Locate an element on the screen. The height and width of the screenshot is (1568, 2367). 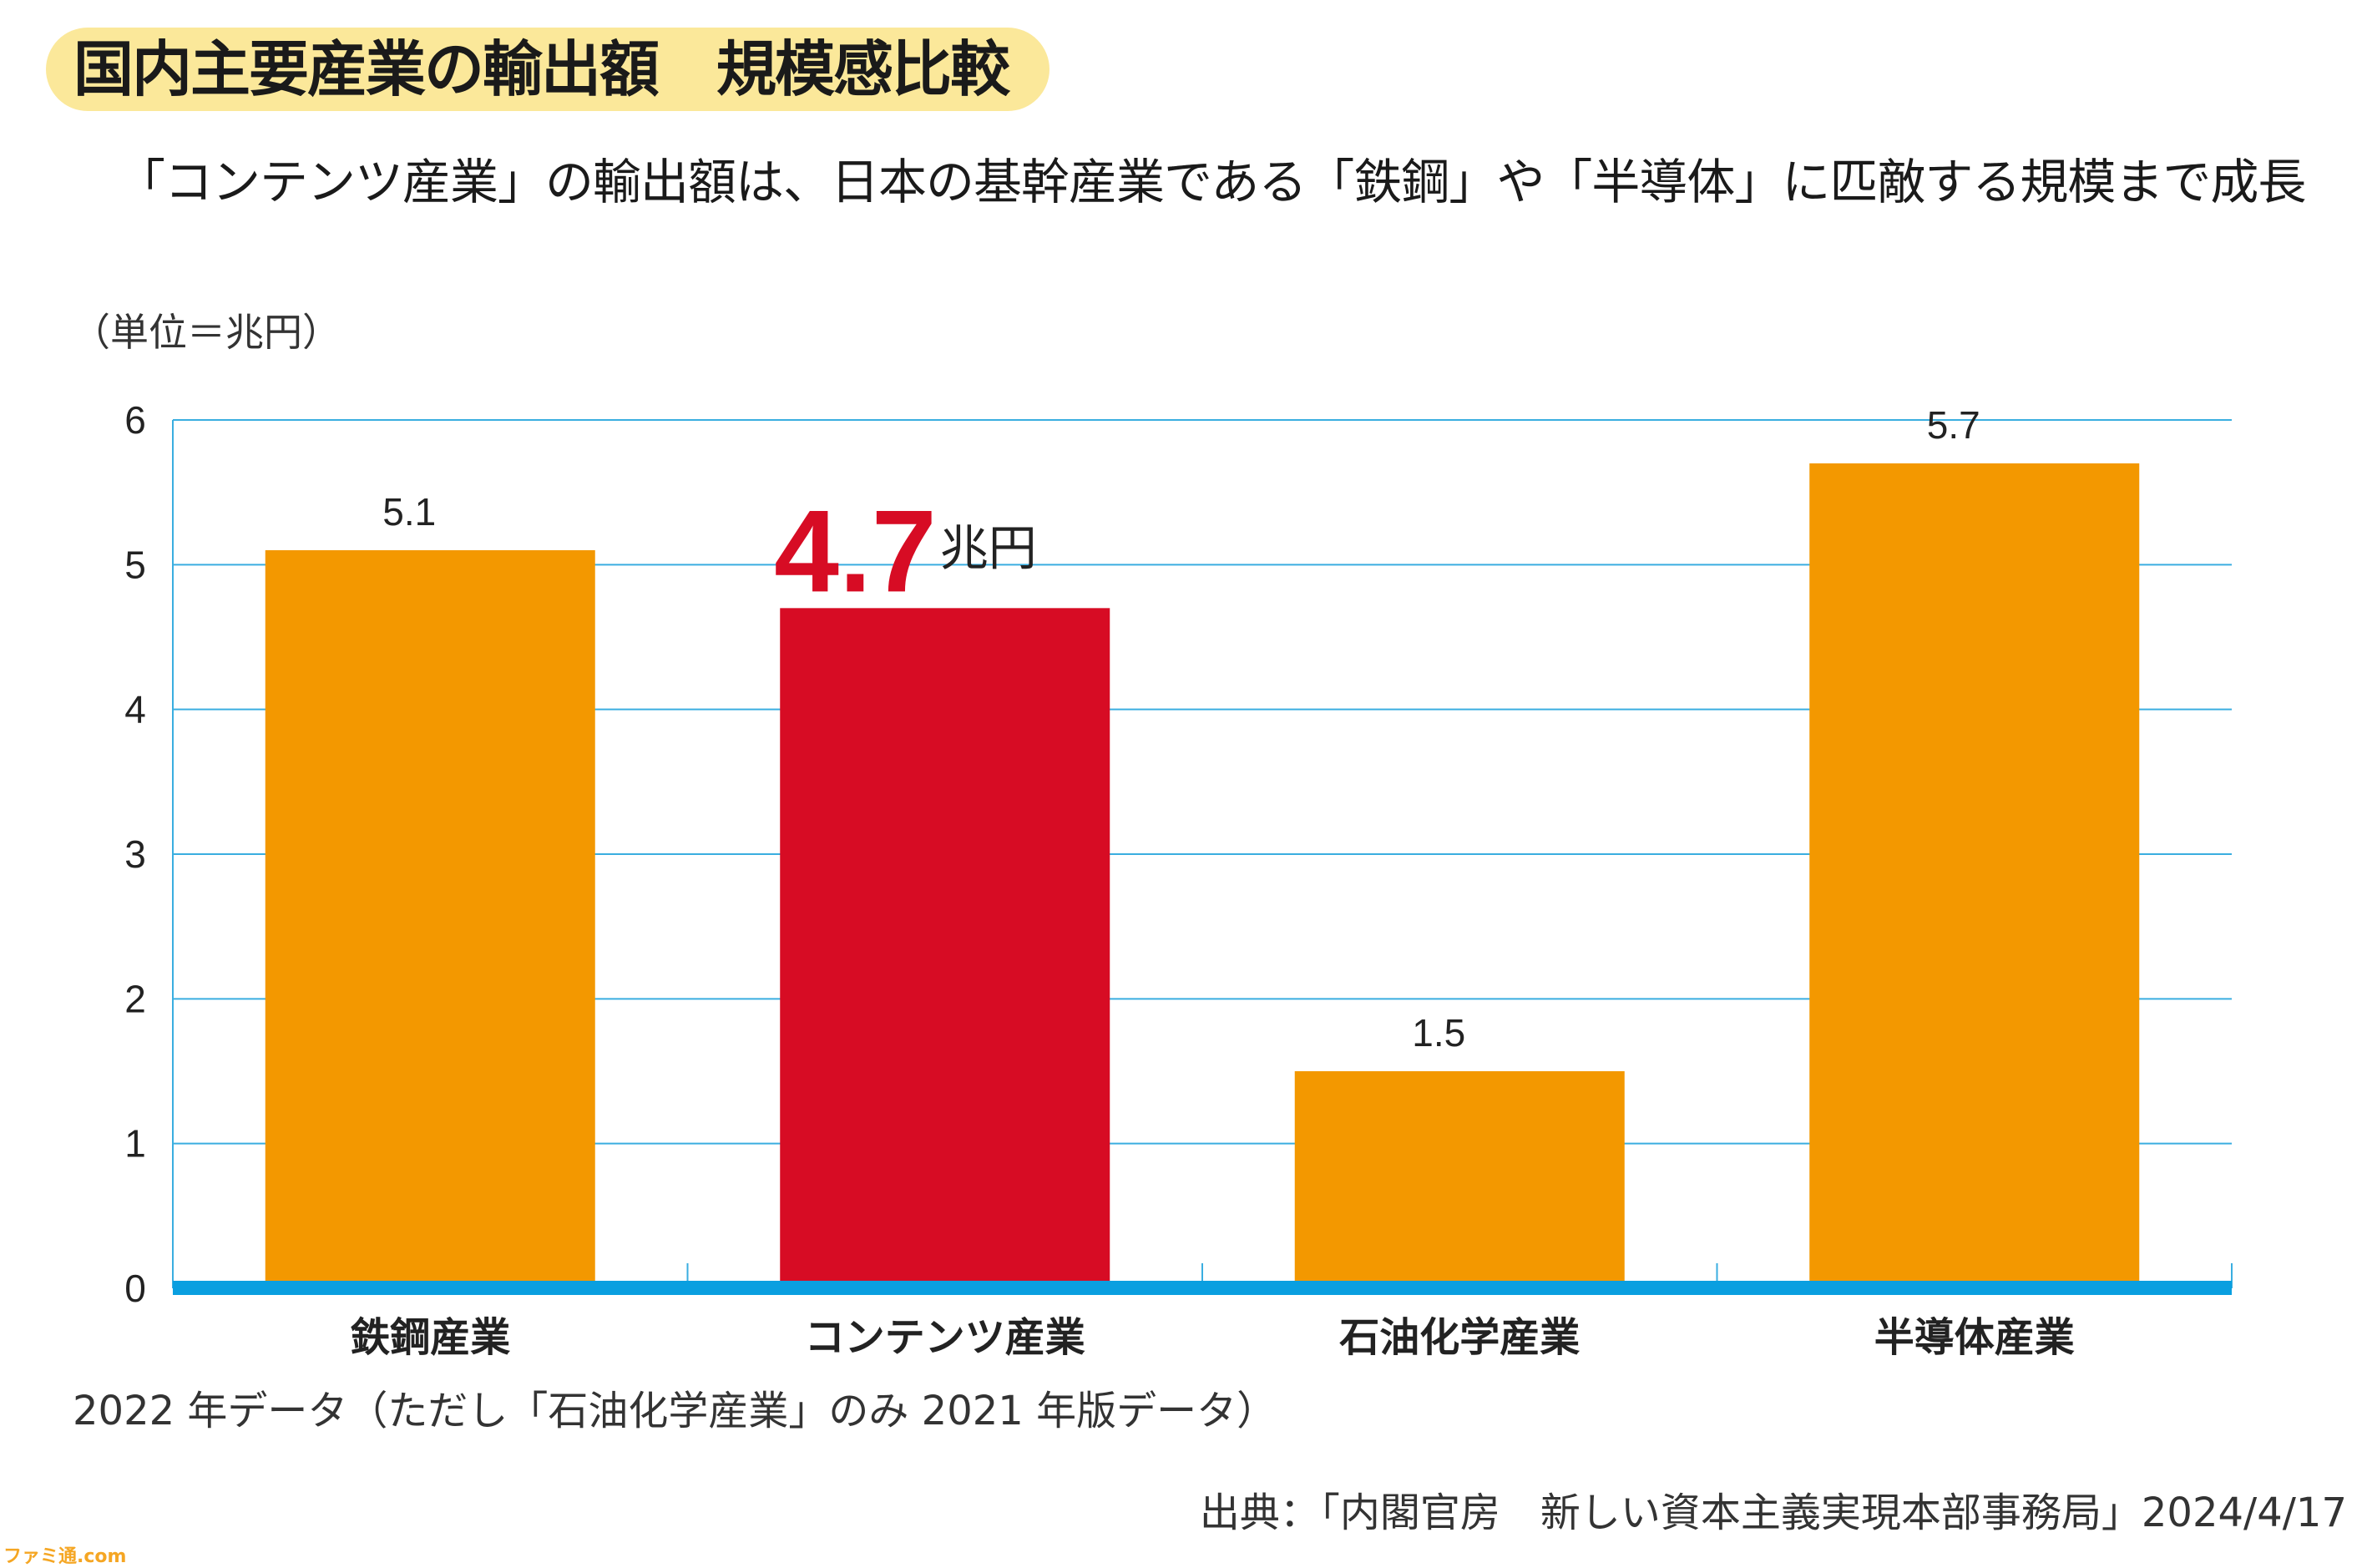
y-tick-label: 6 is located at coordinates (135, 420).